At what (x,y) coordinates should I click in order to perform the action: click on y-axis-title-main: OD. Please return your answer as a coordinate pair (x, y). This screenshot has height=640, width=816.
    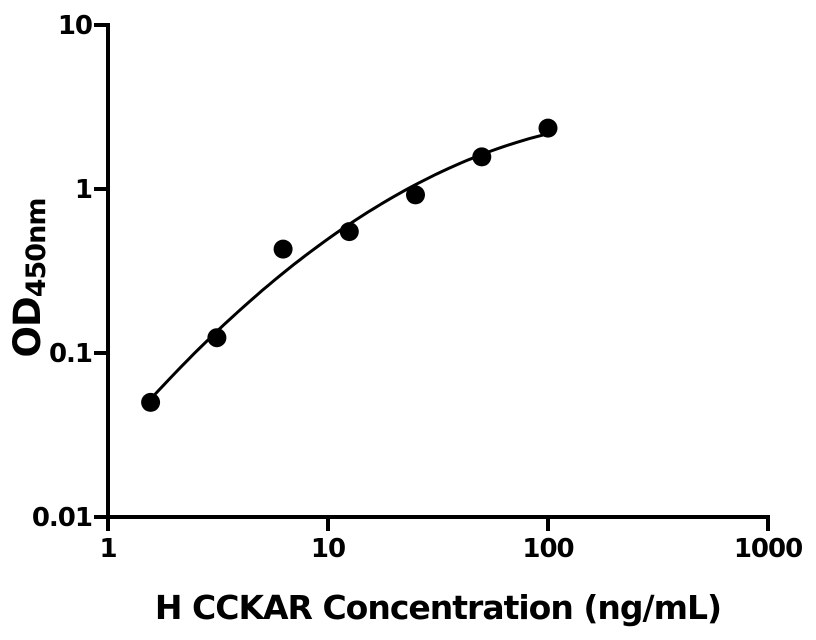
    Looking at the image, I should click on (27, 327).